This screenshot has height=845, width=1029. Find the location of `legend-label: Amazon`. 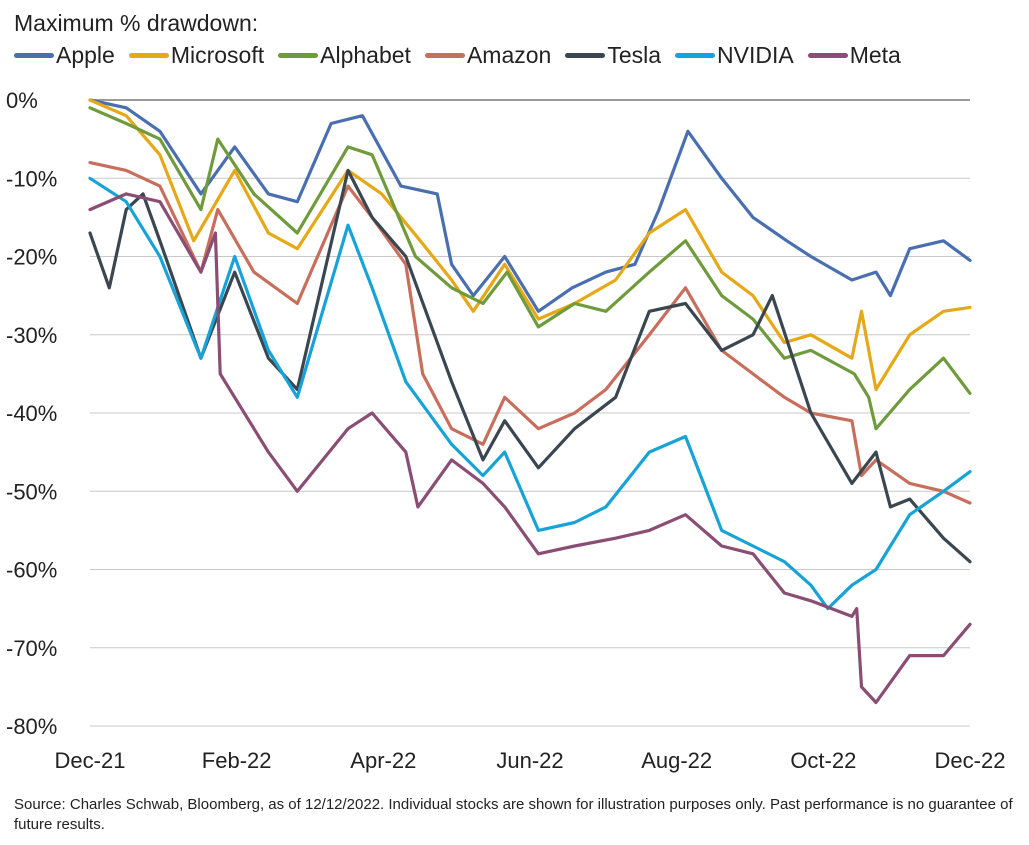

legend-label: Amazon is located at coordinates (509, 55).